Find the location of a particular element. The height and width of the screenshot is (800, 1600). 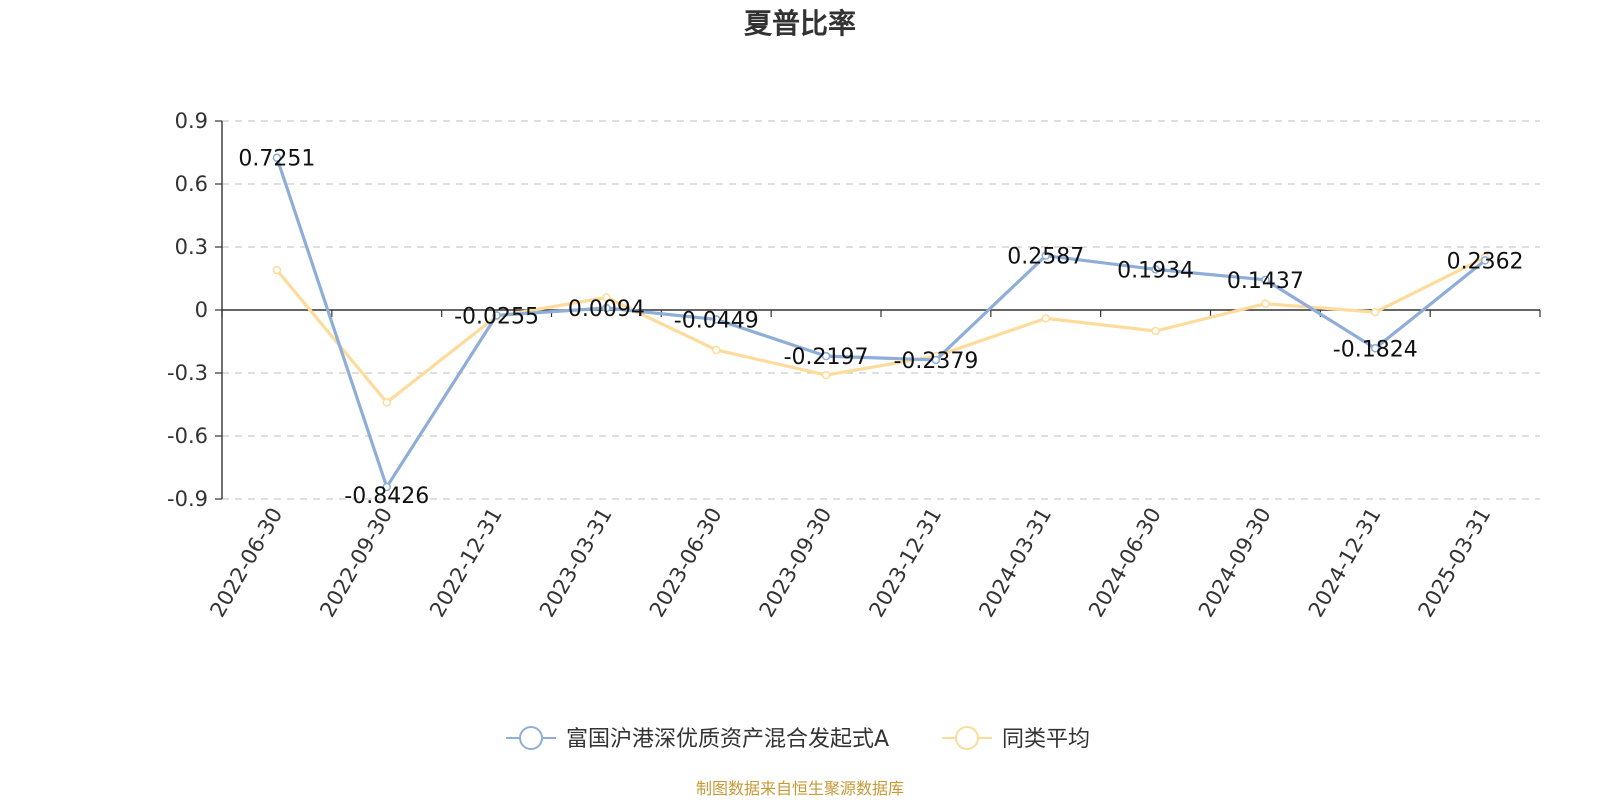

average-line is located at coordinates (880, 330).